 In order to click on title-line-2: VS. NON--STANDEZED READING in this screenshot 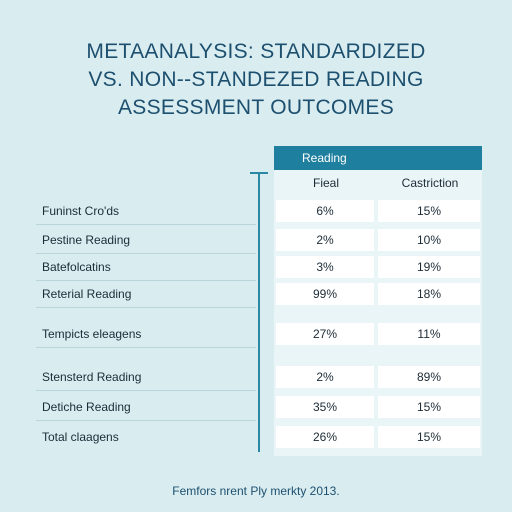, I will do `click(256, 79)`.